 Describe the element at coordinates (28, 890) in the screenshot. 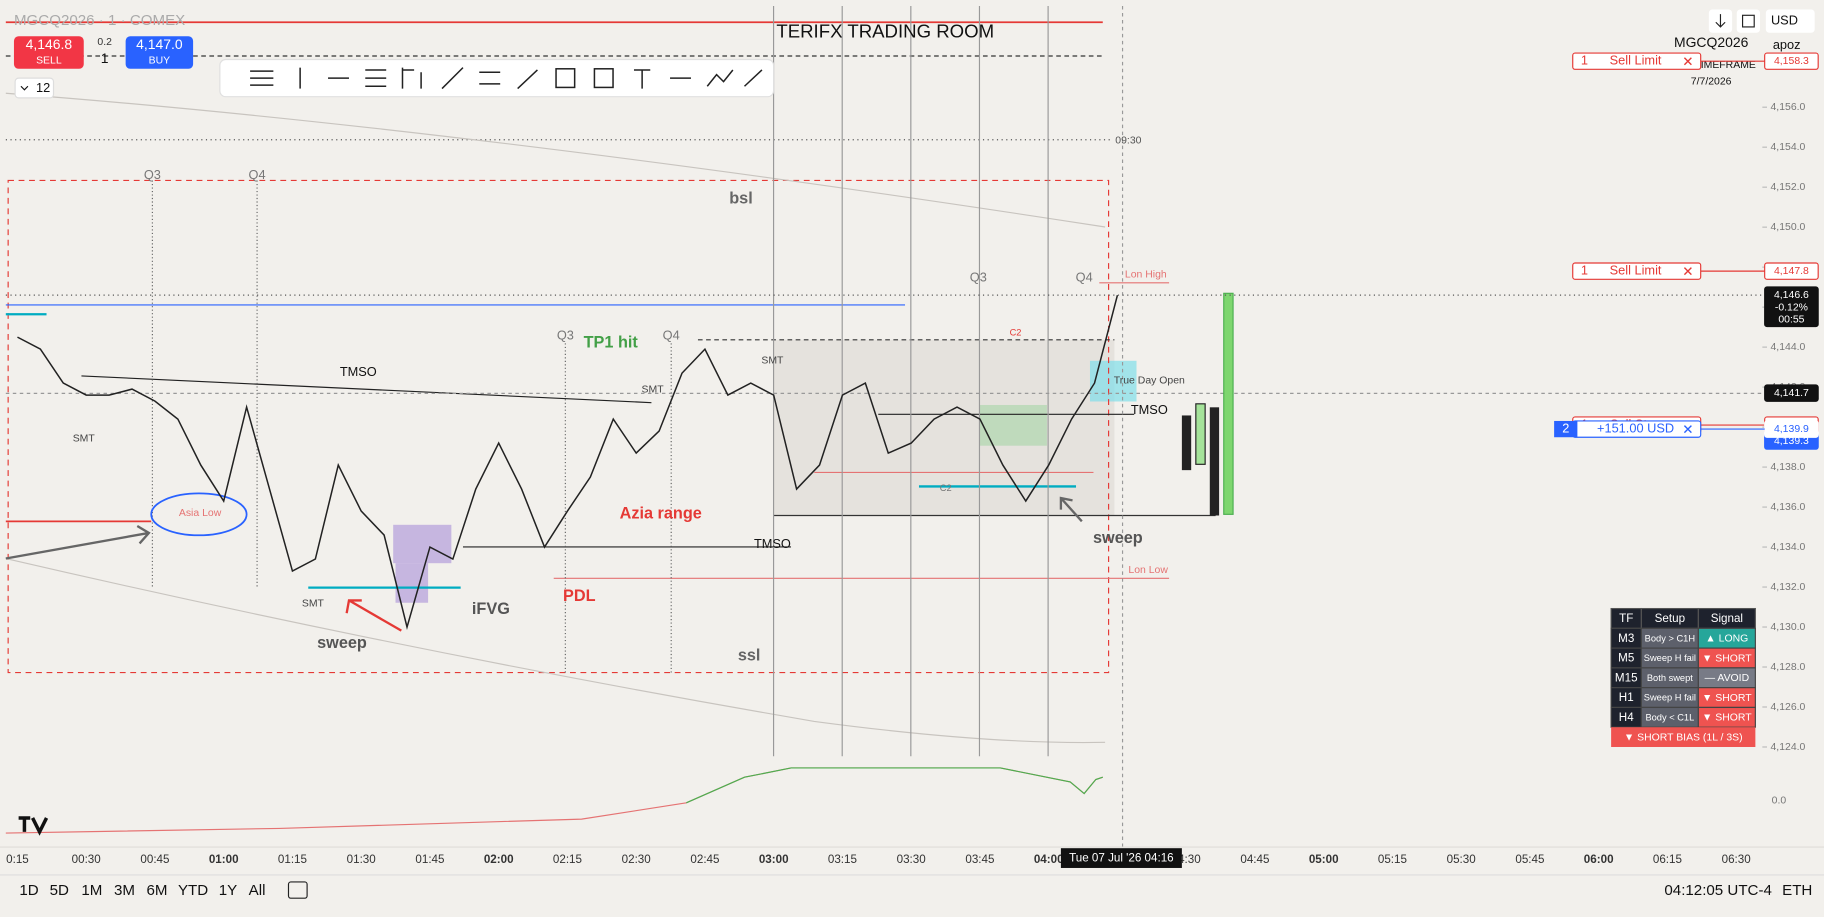

I see `range-button: 1D` at that location.